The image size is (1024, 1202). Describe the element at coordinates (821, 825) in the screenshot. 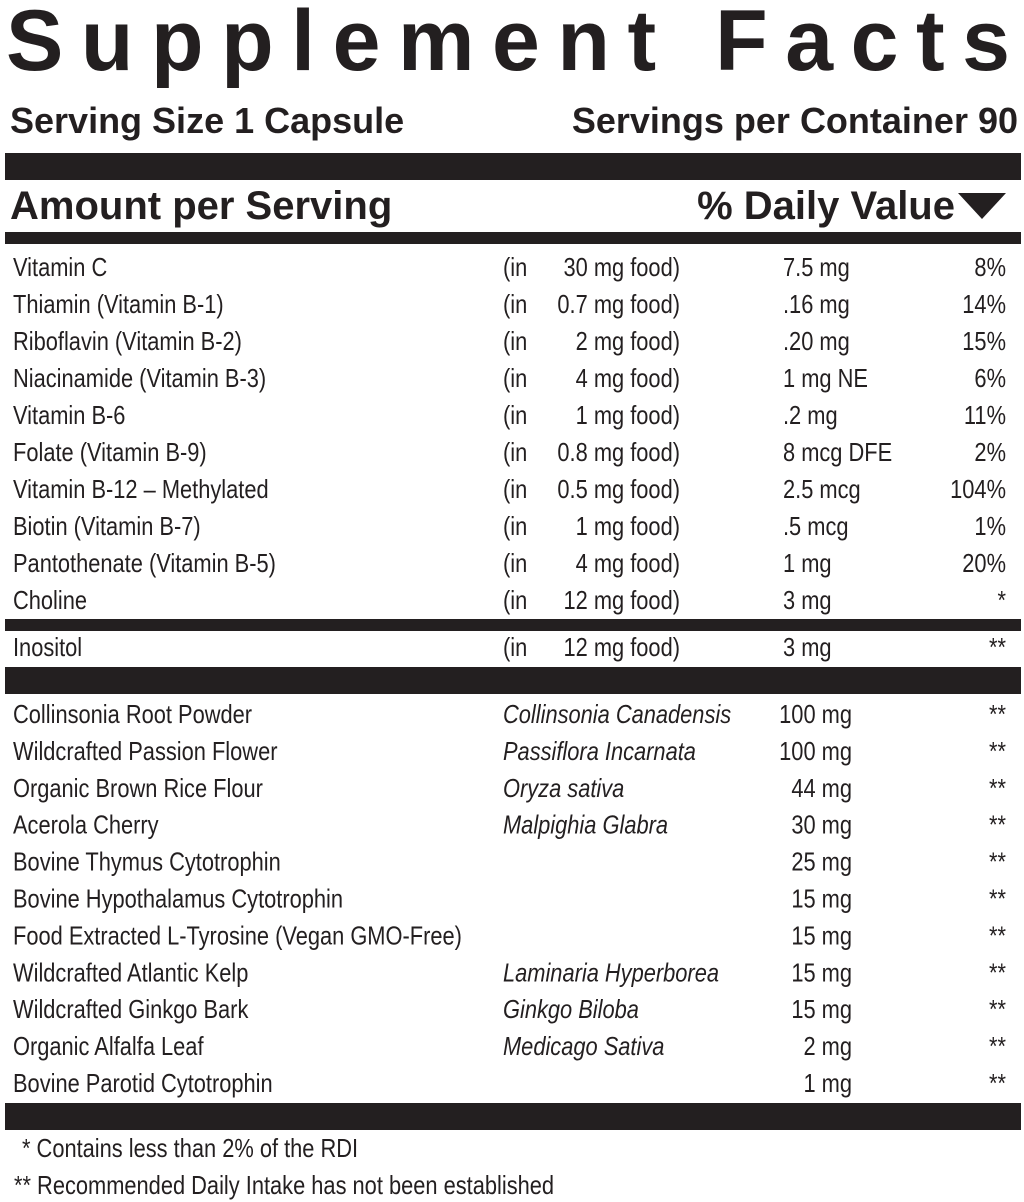

I see `amount: 30 mg` at that location.